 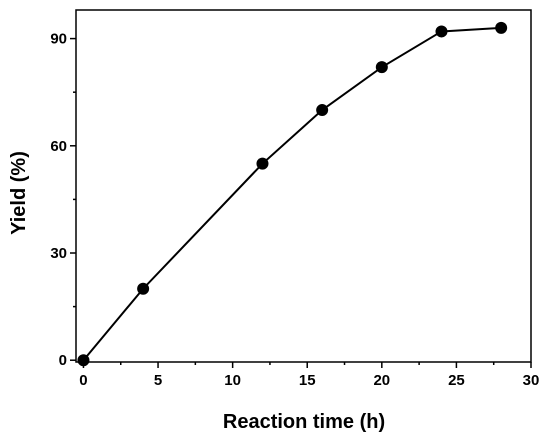 I want to click on x-axis-title: Reaction time (h), so click(x=304, y=422).